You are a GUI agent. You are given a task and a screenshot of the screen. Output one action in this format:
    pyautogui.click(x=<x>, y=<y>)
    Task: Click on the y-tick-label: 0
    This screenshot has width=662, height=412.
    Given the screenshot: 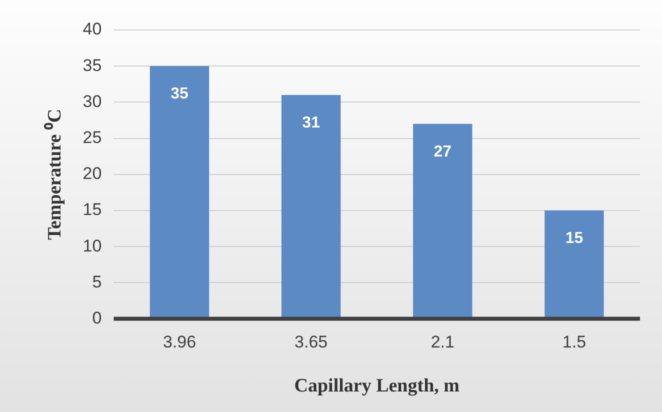 What is the action you would take?
    pyautogui.click(x=97, y=318)
    